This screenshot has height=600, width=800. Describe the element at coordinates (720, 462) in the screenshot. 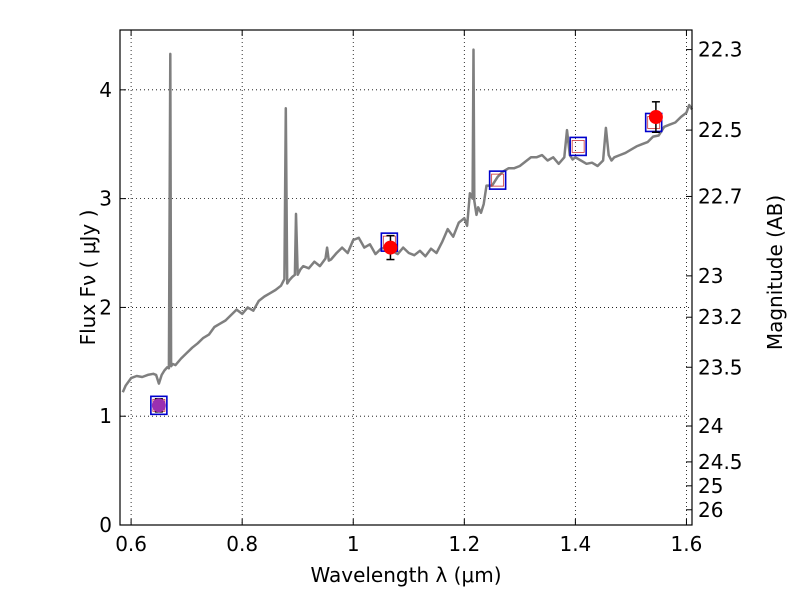

I see `y2-tick-label: 24.5` at that location.